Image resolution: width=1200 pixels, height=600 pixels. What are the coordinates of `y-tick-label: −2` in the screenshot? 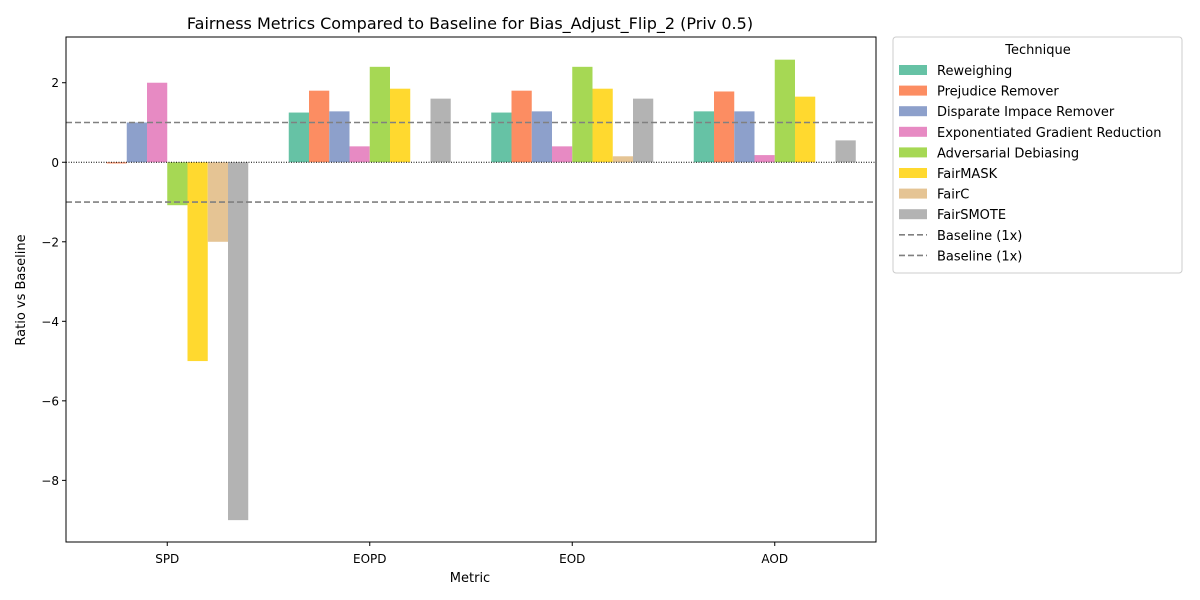 It's located at (50, 242).